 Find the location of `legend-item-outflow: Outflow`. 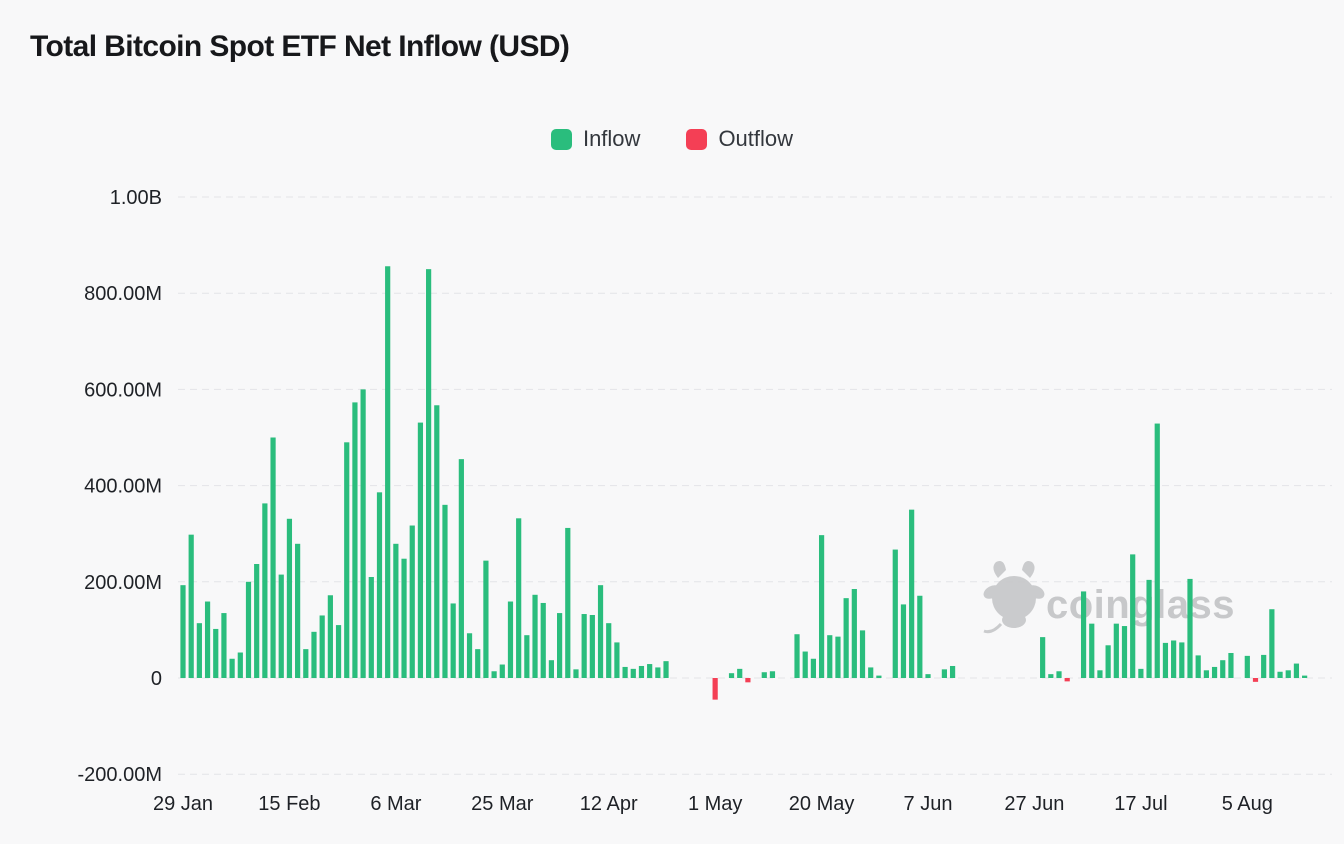

legend-item-outflow: Outflow is located at coordinates (739, 139).